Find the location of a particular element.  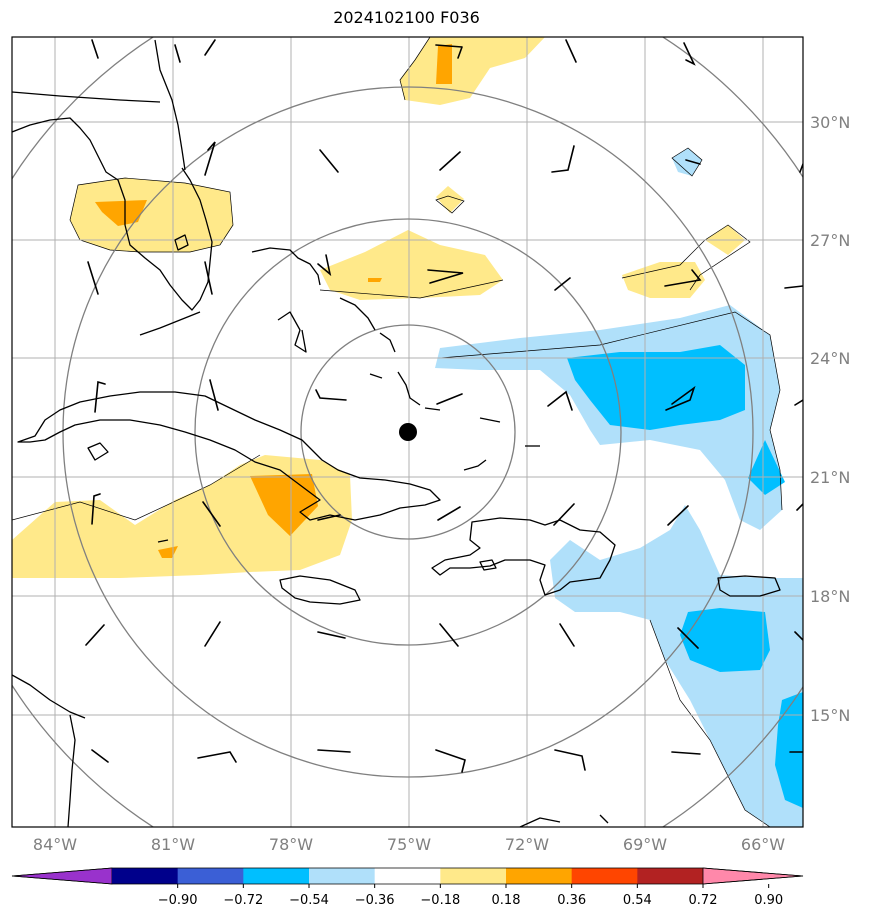

map-title: 2024102100 F036 is located at coordinates (406, 17).